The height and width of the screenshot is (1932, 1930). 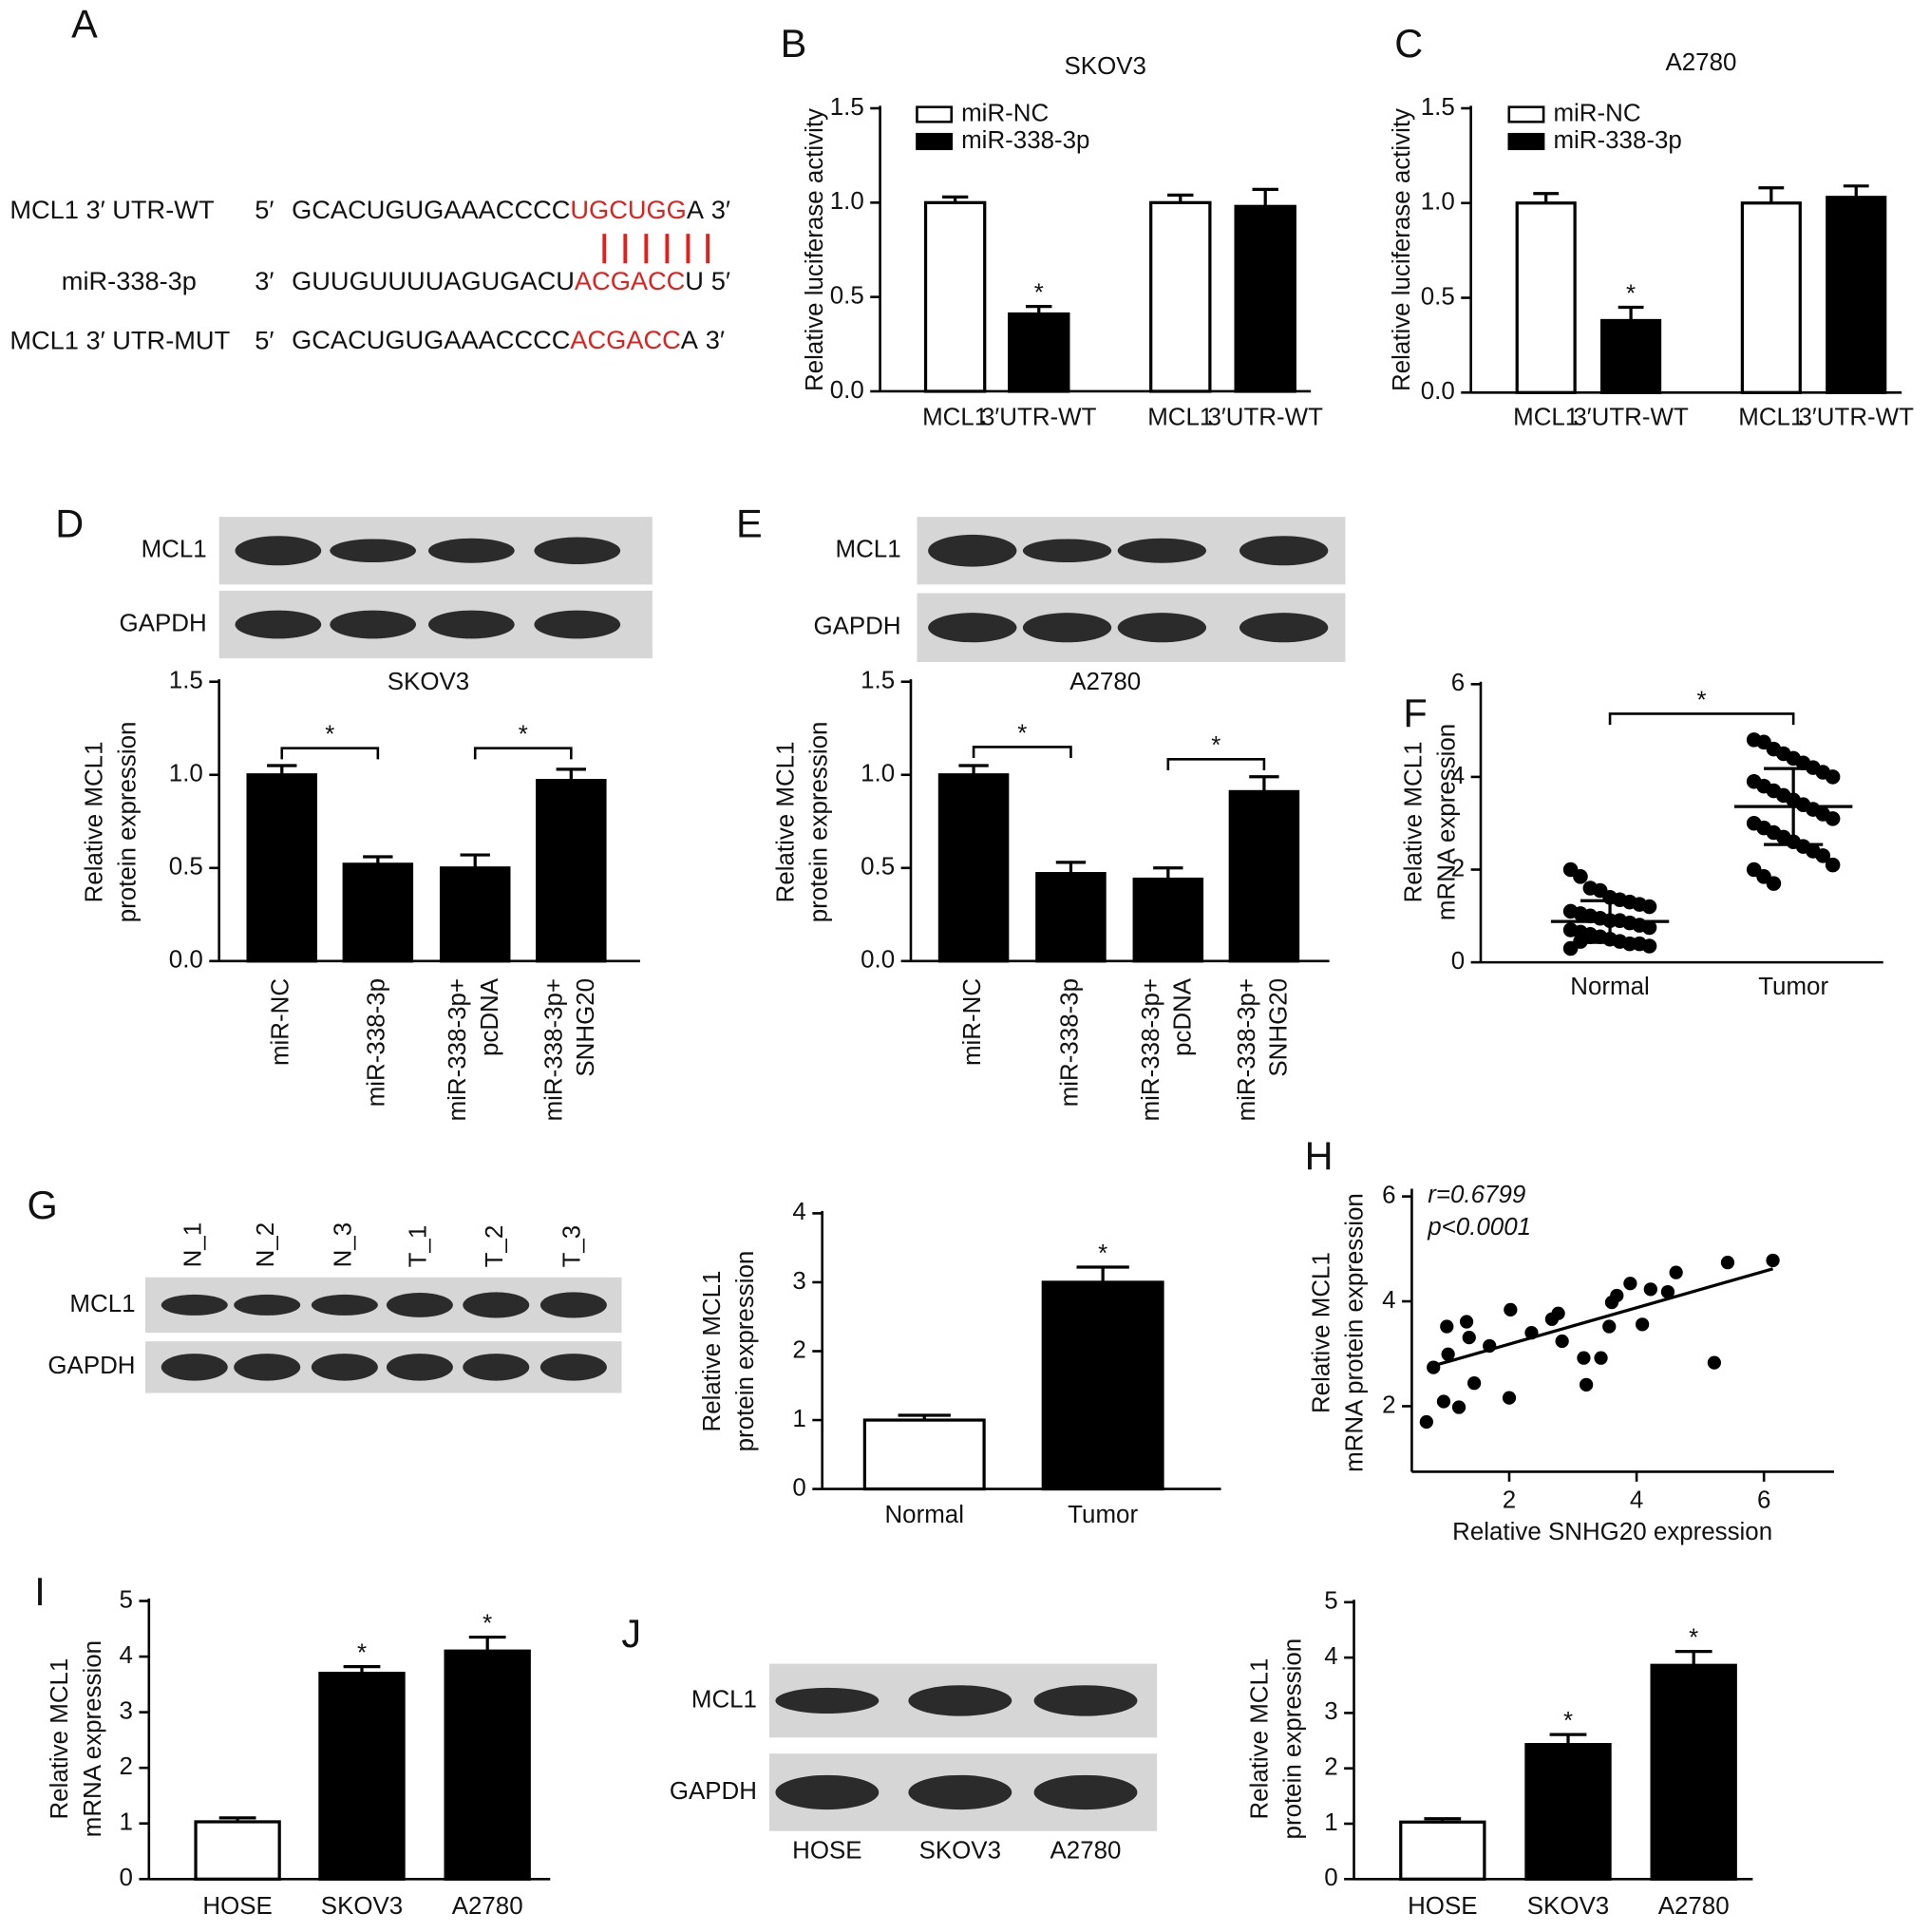 I want to click on x-tick-label: HOSE, so click(x=1442, y=1906).